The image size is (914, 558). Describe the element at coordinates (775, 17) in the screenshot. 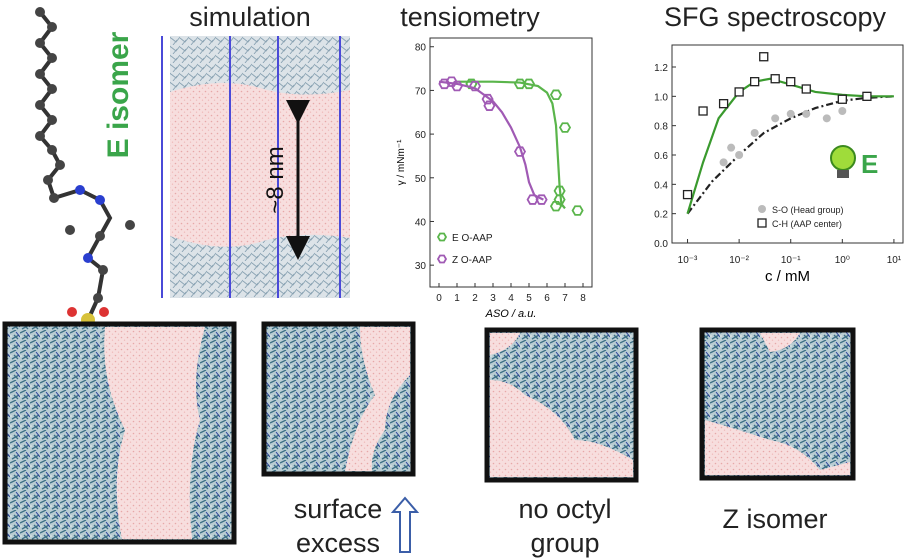

I see `chart-title: SFG spectroscopy` at that location.